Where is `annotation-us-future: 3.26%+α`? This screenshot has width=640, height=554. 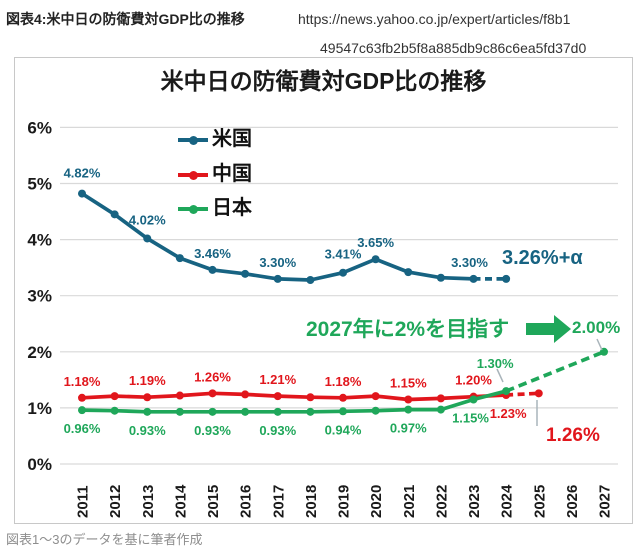
annotation-us-future: 3.26%+α is located at coordinates (542, 258).